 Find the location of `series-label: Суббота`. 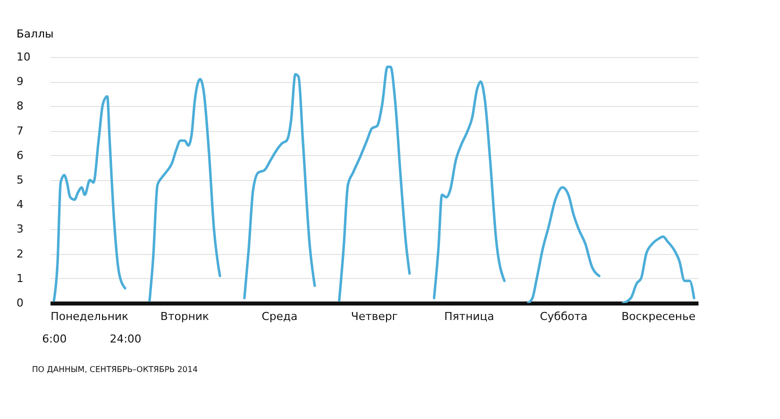

series-label: Суббота is located at coordinates (564, 316).